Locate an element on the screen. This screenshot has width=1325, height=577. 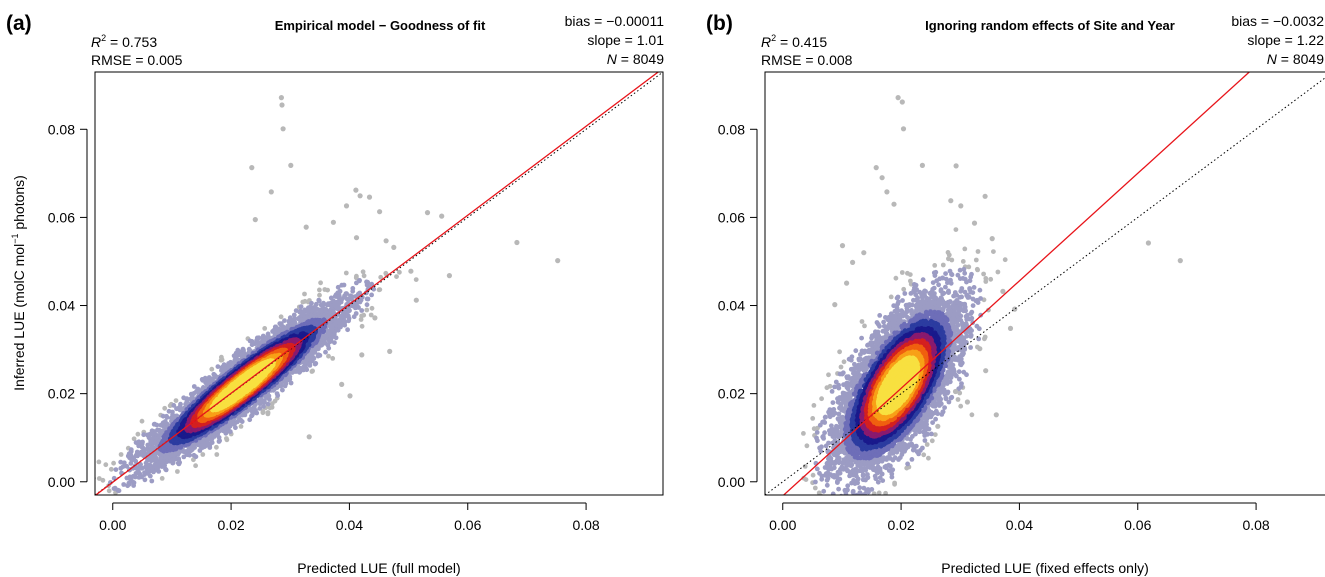
panel-a-n: N = 8049 is located at coordinates (635, 59).